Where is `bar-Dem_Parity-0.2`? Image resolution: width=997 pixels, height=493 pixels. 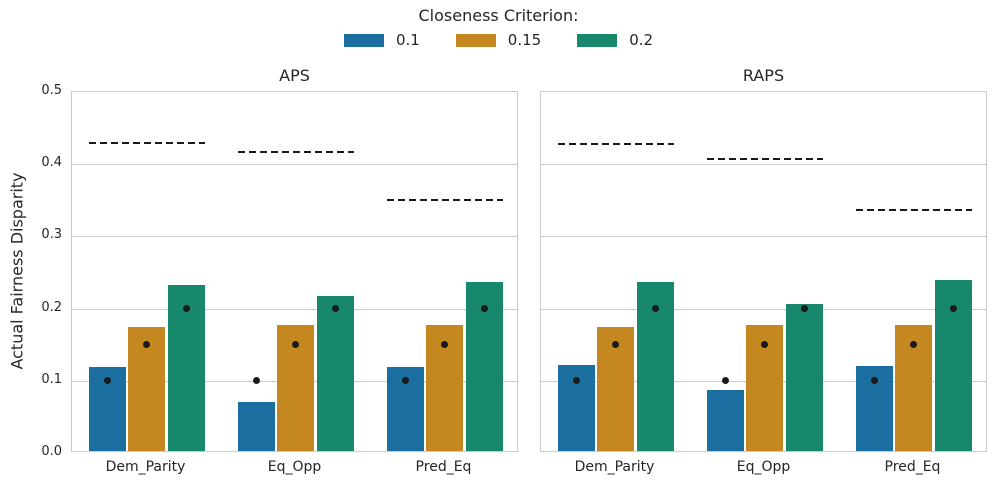 bar-Dem_Parity-0.2 is located at coordinates (186, 367).